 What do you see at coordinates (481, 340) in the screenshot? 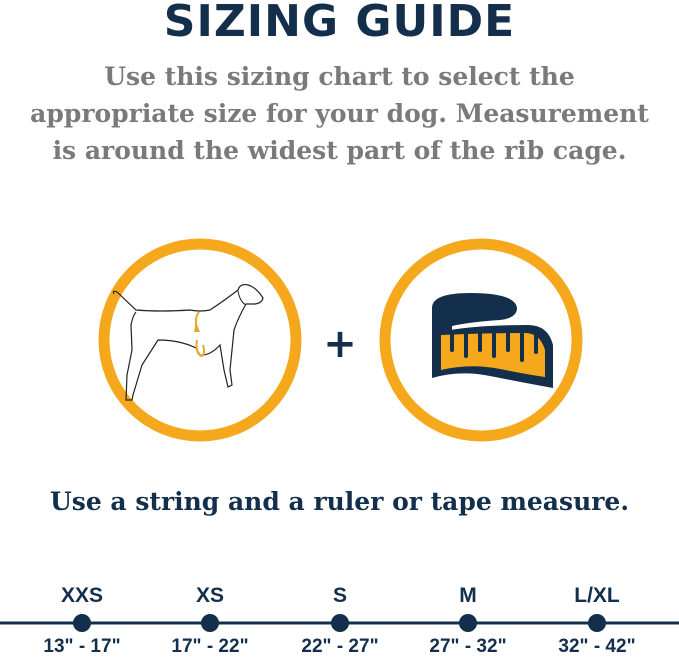
I see `tape-measure-icon` at bounding box center [481, 340].